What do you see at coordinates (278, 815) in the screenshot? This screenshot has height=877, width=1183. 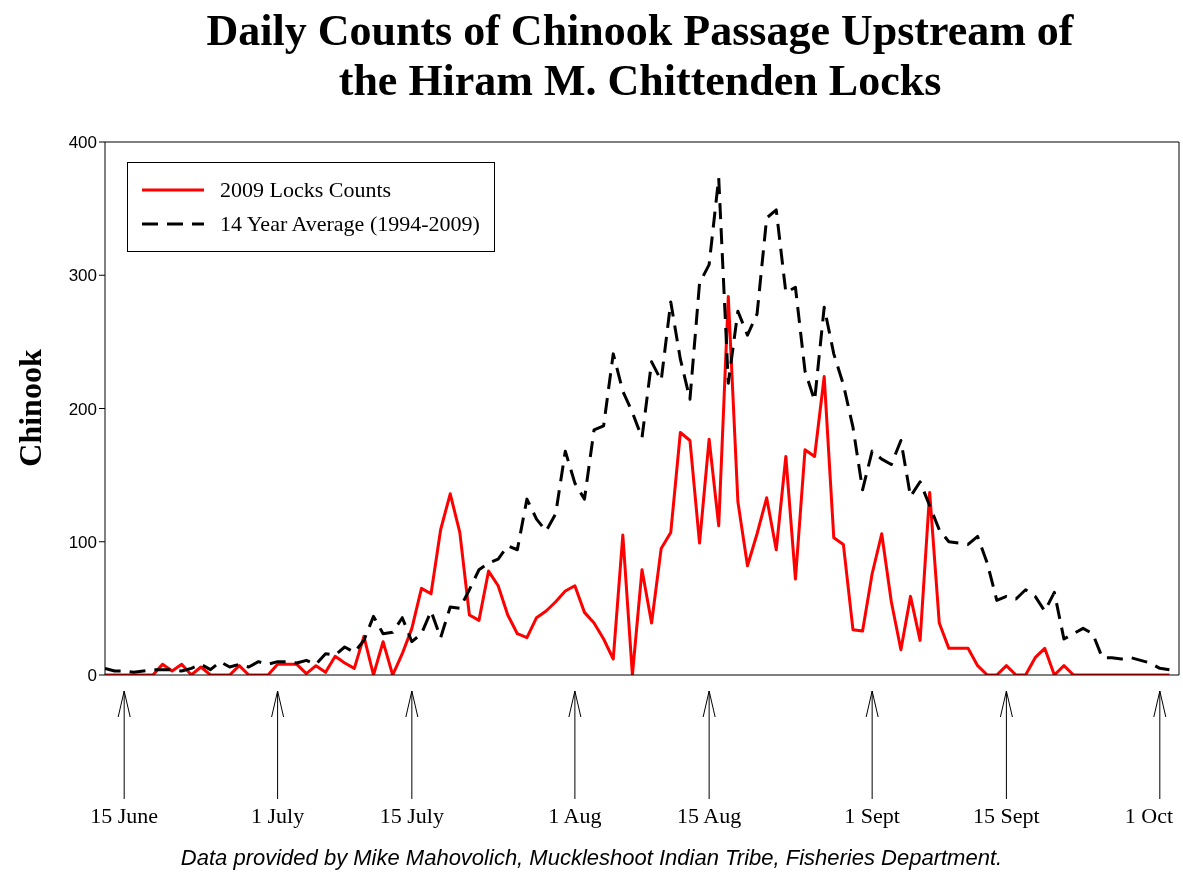 I see `x-tick-label: 1 July` at bounding box center [278, 815].